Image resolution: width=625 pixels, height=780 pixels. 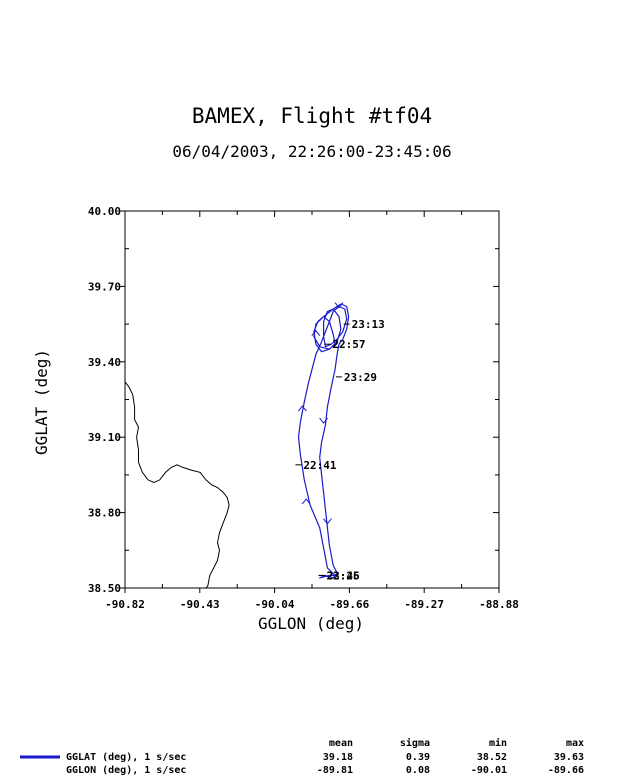 I want to click on x-tick-label: -90.43, so click(x=200, y=604).